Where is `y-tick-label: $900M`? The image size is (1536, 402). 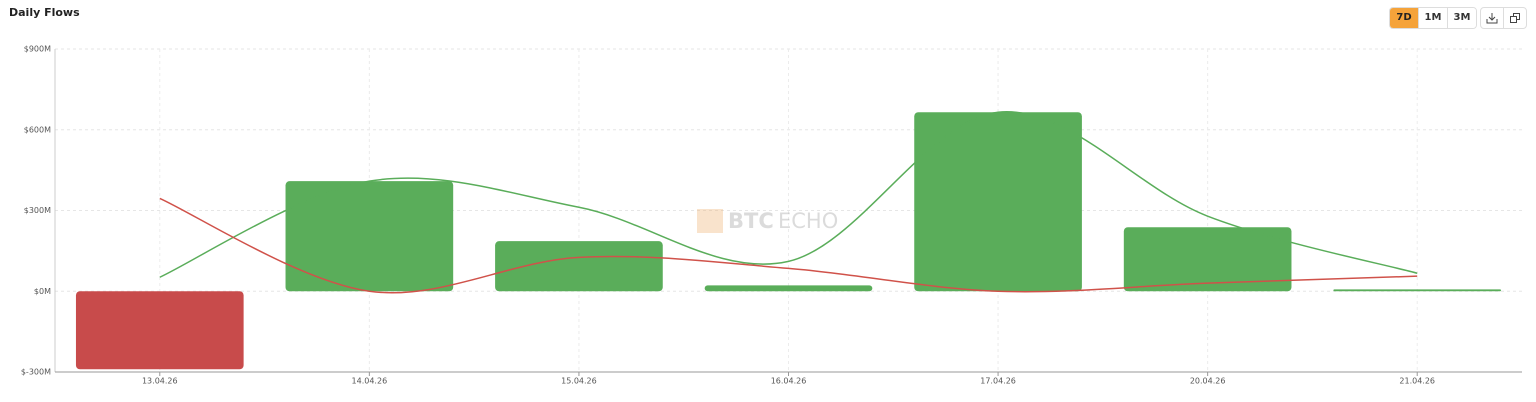 y-tick-label: $900M is located at coordinates (37, 49).